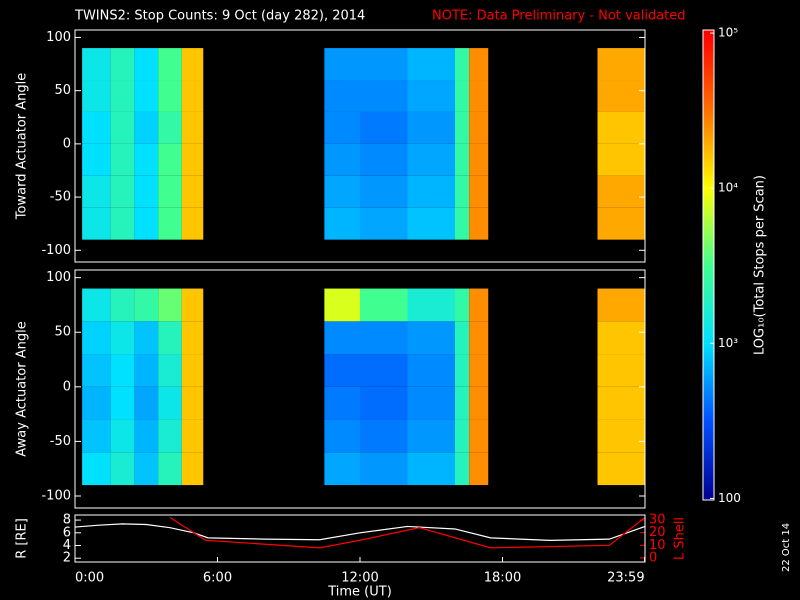  I want to click on x-tick-label: 18:00, so click(502, 578).